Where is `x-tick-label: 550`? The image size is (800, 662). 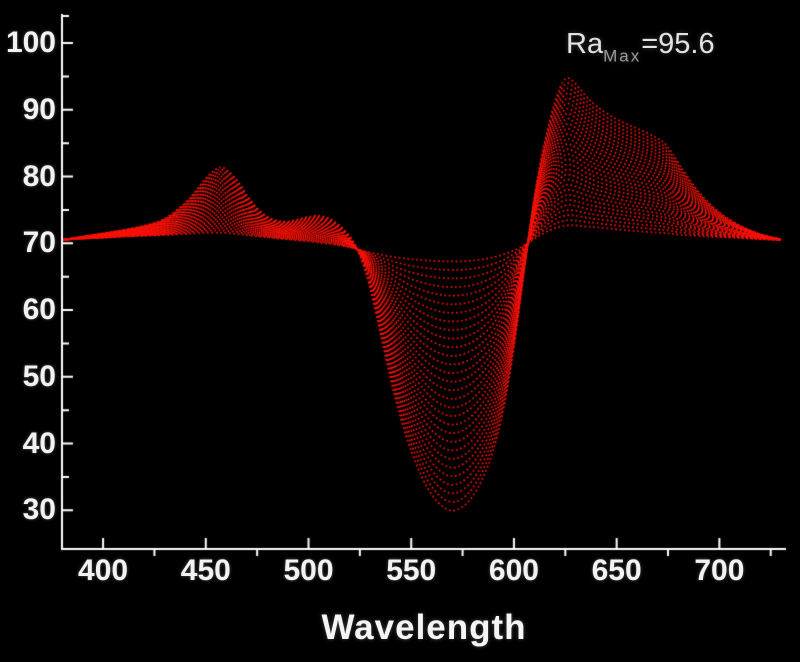 x-tick-label: 550 is located at coordinates (411, 570).